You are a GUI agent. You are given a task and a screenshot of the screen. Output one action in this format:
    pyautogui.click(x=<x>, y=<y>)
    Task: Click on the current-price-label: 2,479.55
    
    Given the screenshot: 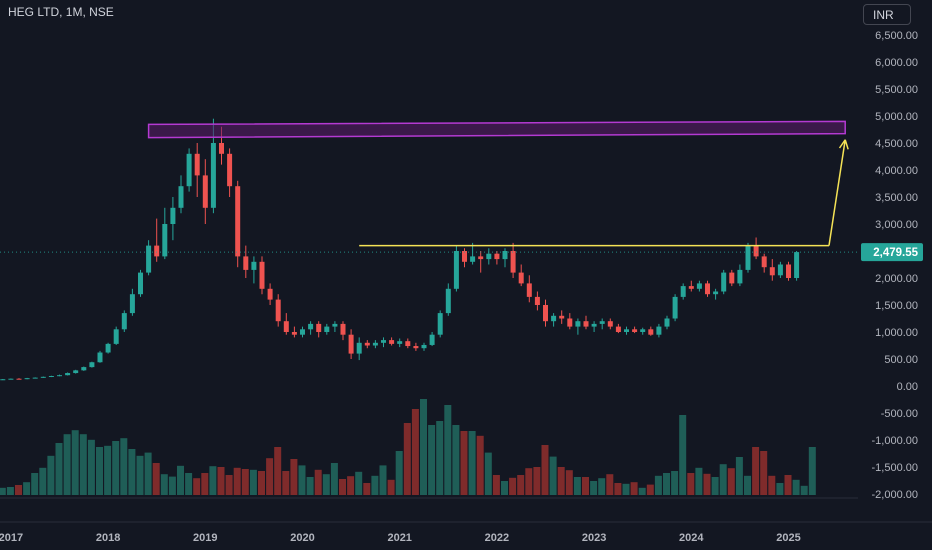 What is the action you would take?
    pyautogui.click(x=895, y=253)
    